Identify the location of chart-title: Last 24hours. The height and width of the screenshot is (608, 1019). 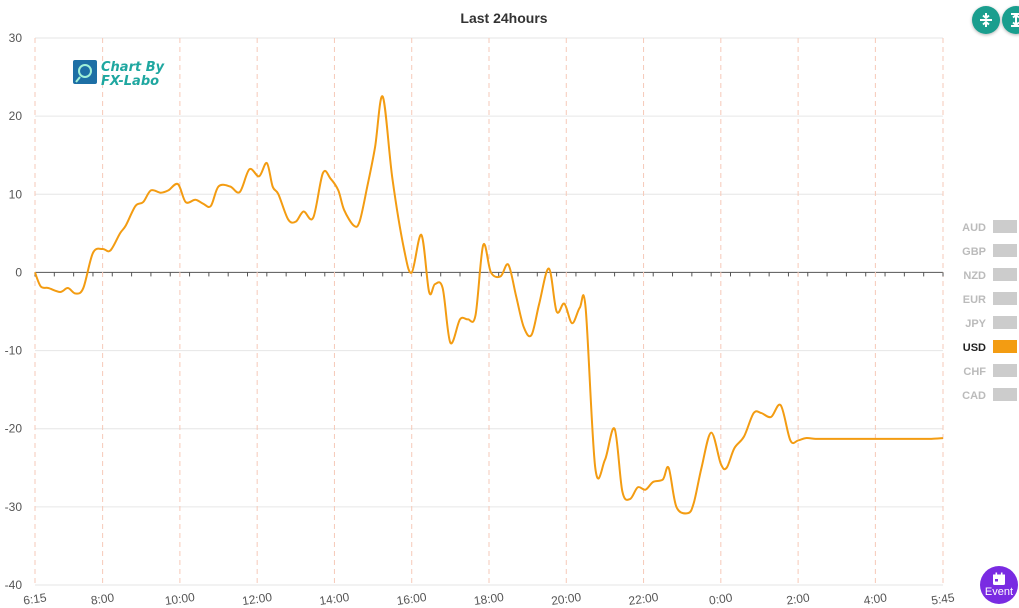
(503, 18).